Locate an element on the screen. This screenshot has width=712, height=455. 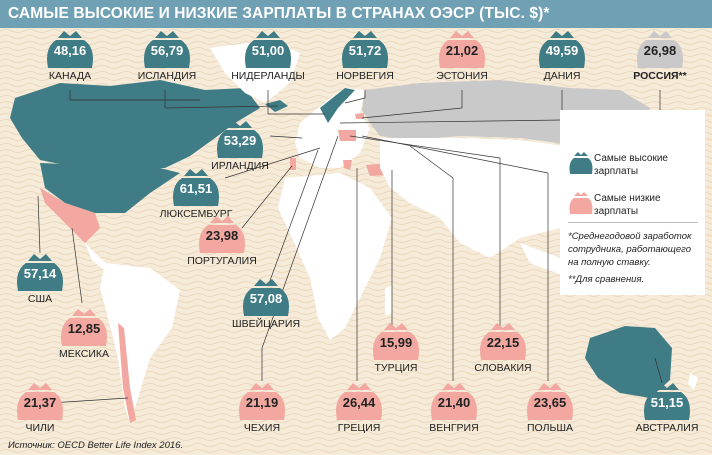
purse-usa: 57,14 is located at coordinates (40, 272).